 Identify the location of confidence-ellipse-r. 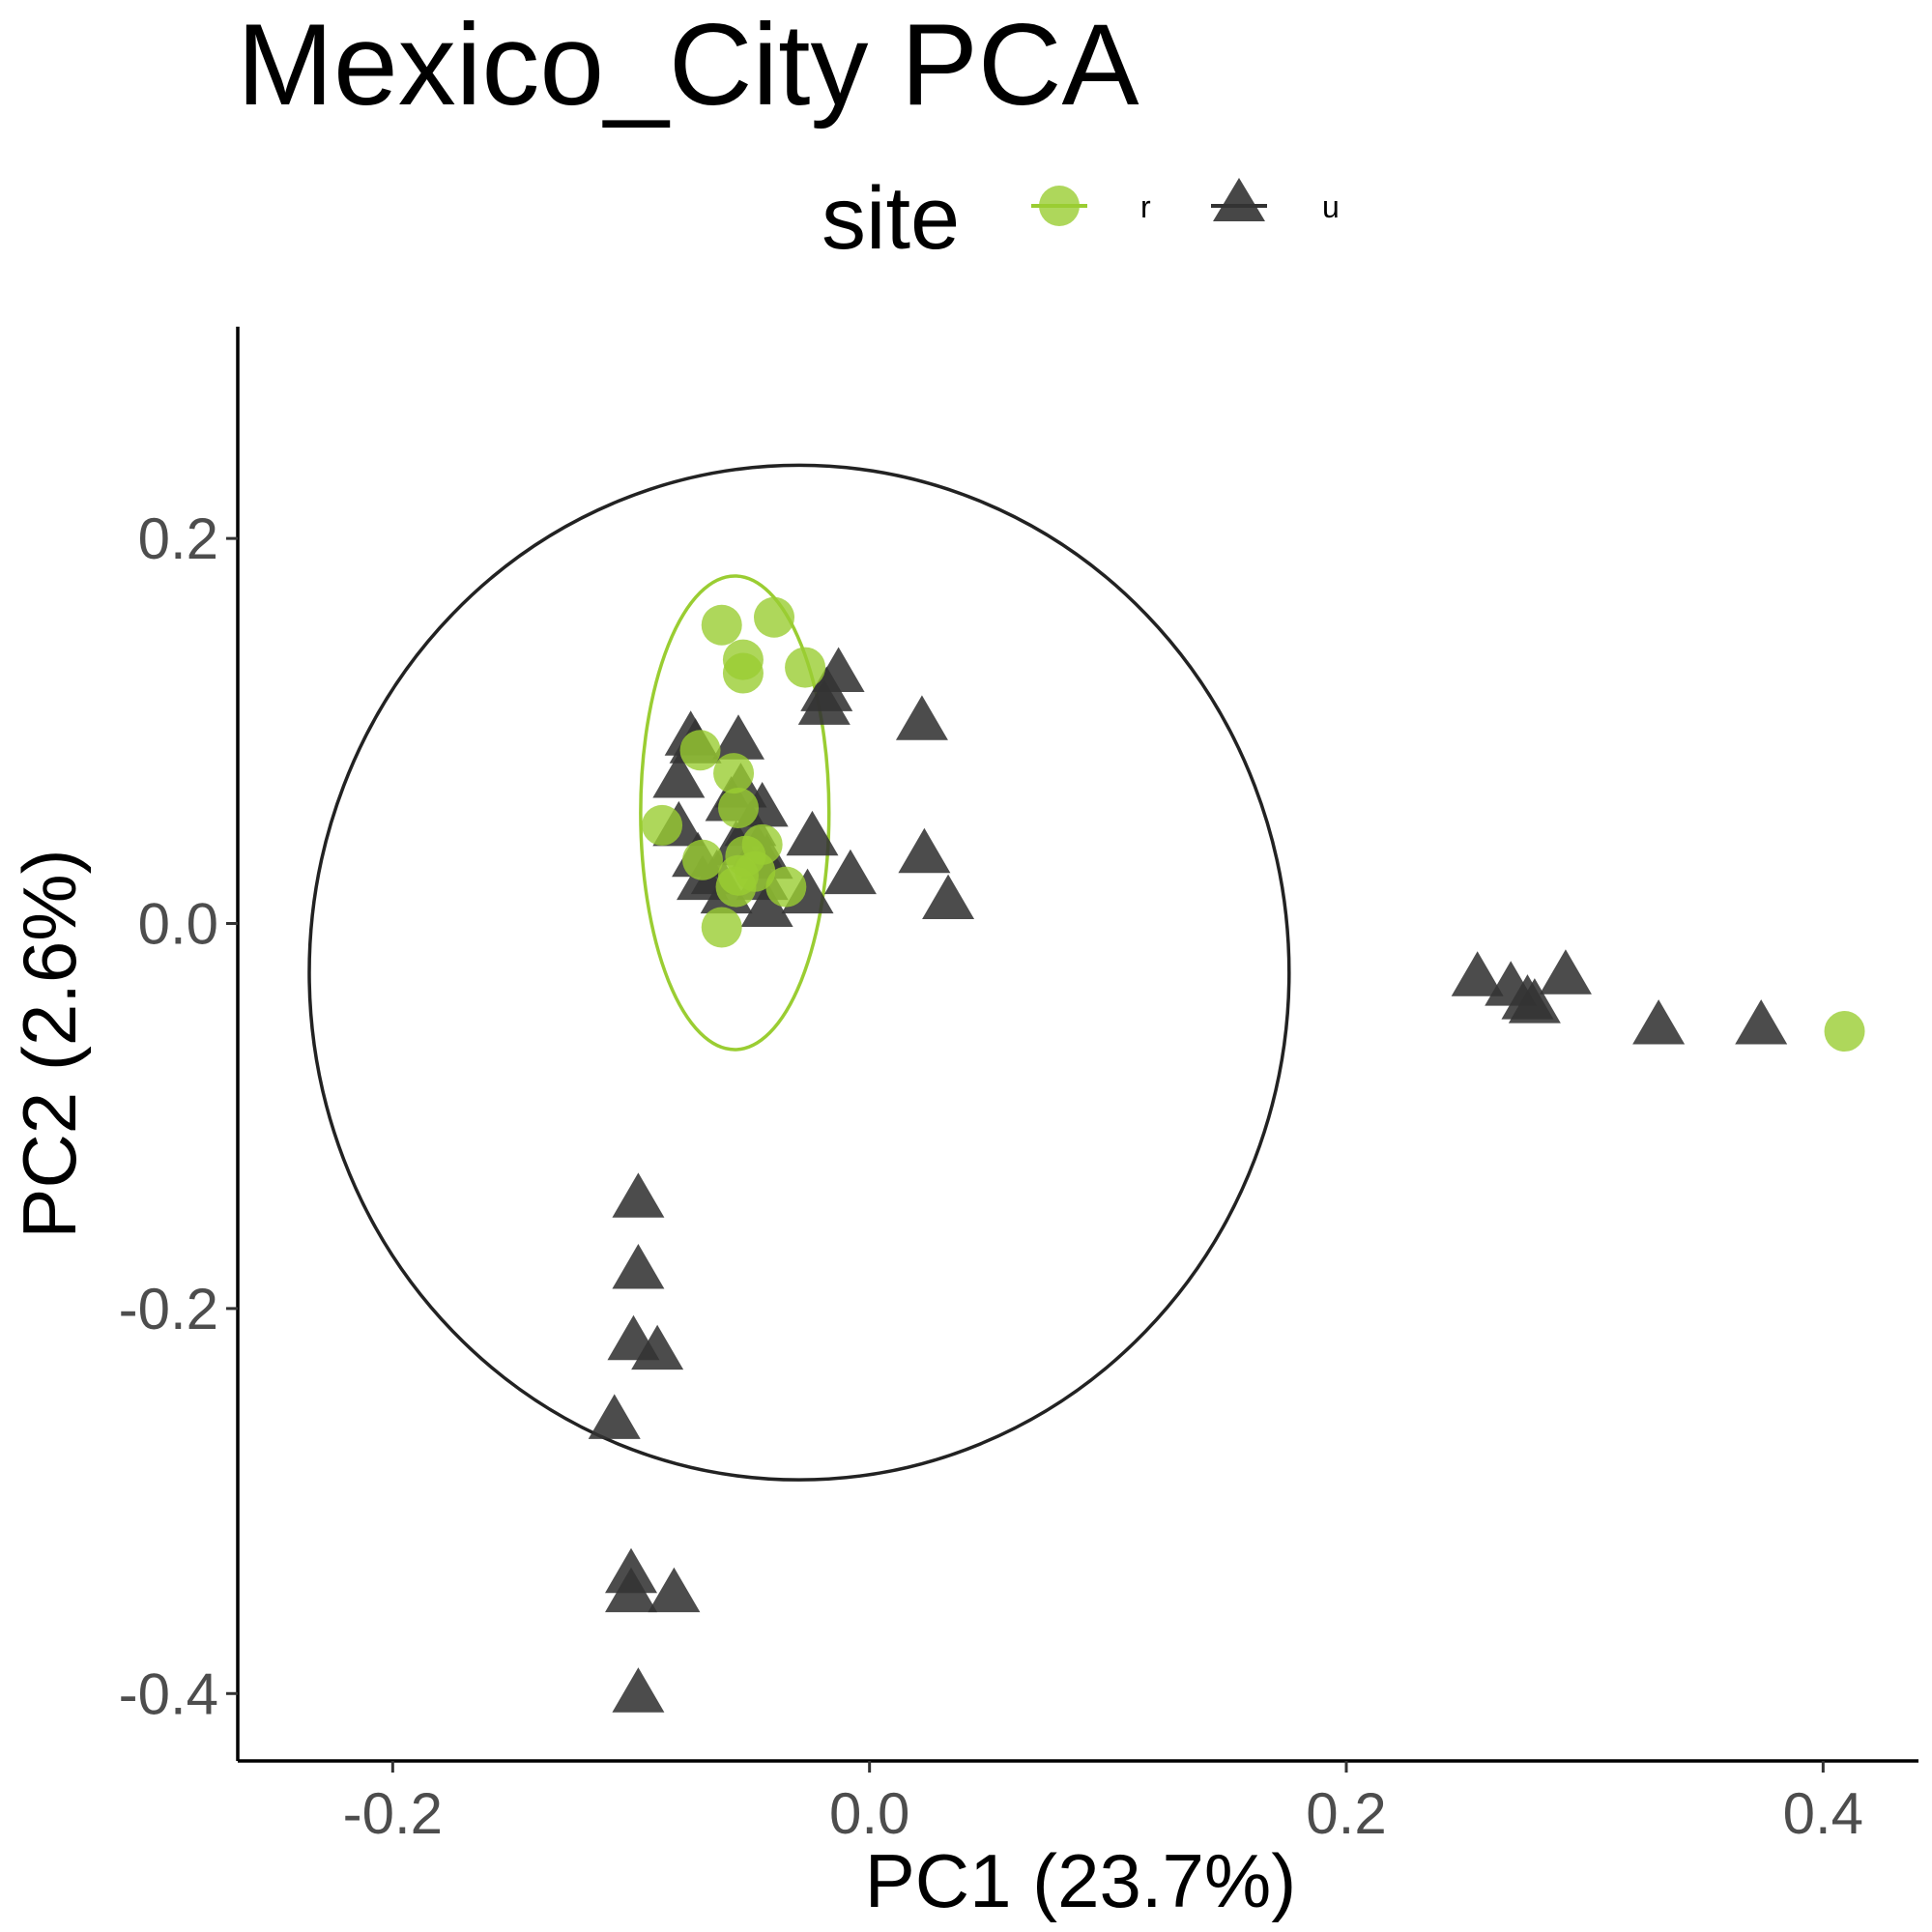
(735, 813).